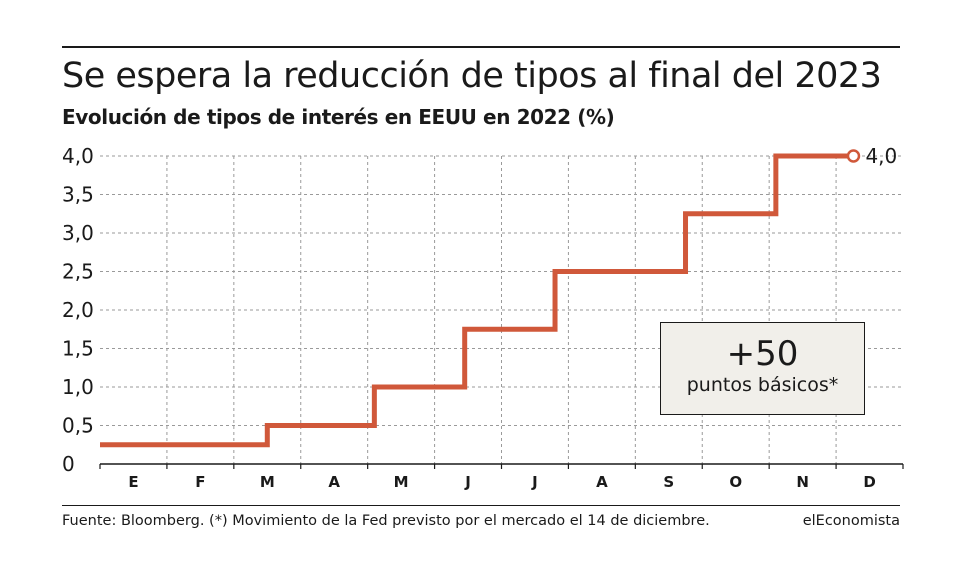  Describe the element at coordinates (881, 156) in the screenshot. I see `end-value-label: 4,0` at that location.